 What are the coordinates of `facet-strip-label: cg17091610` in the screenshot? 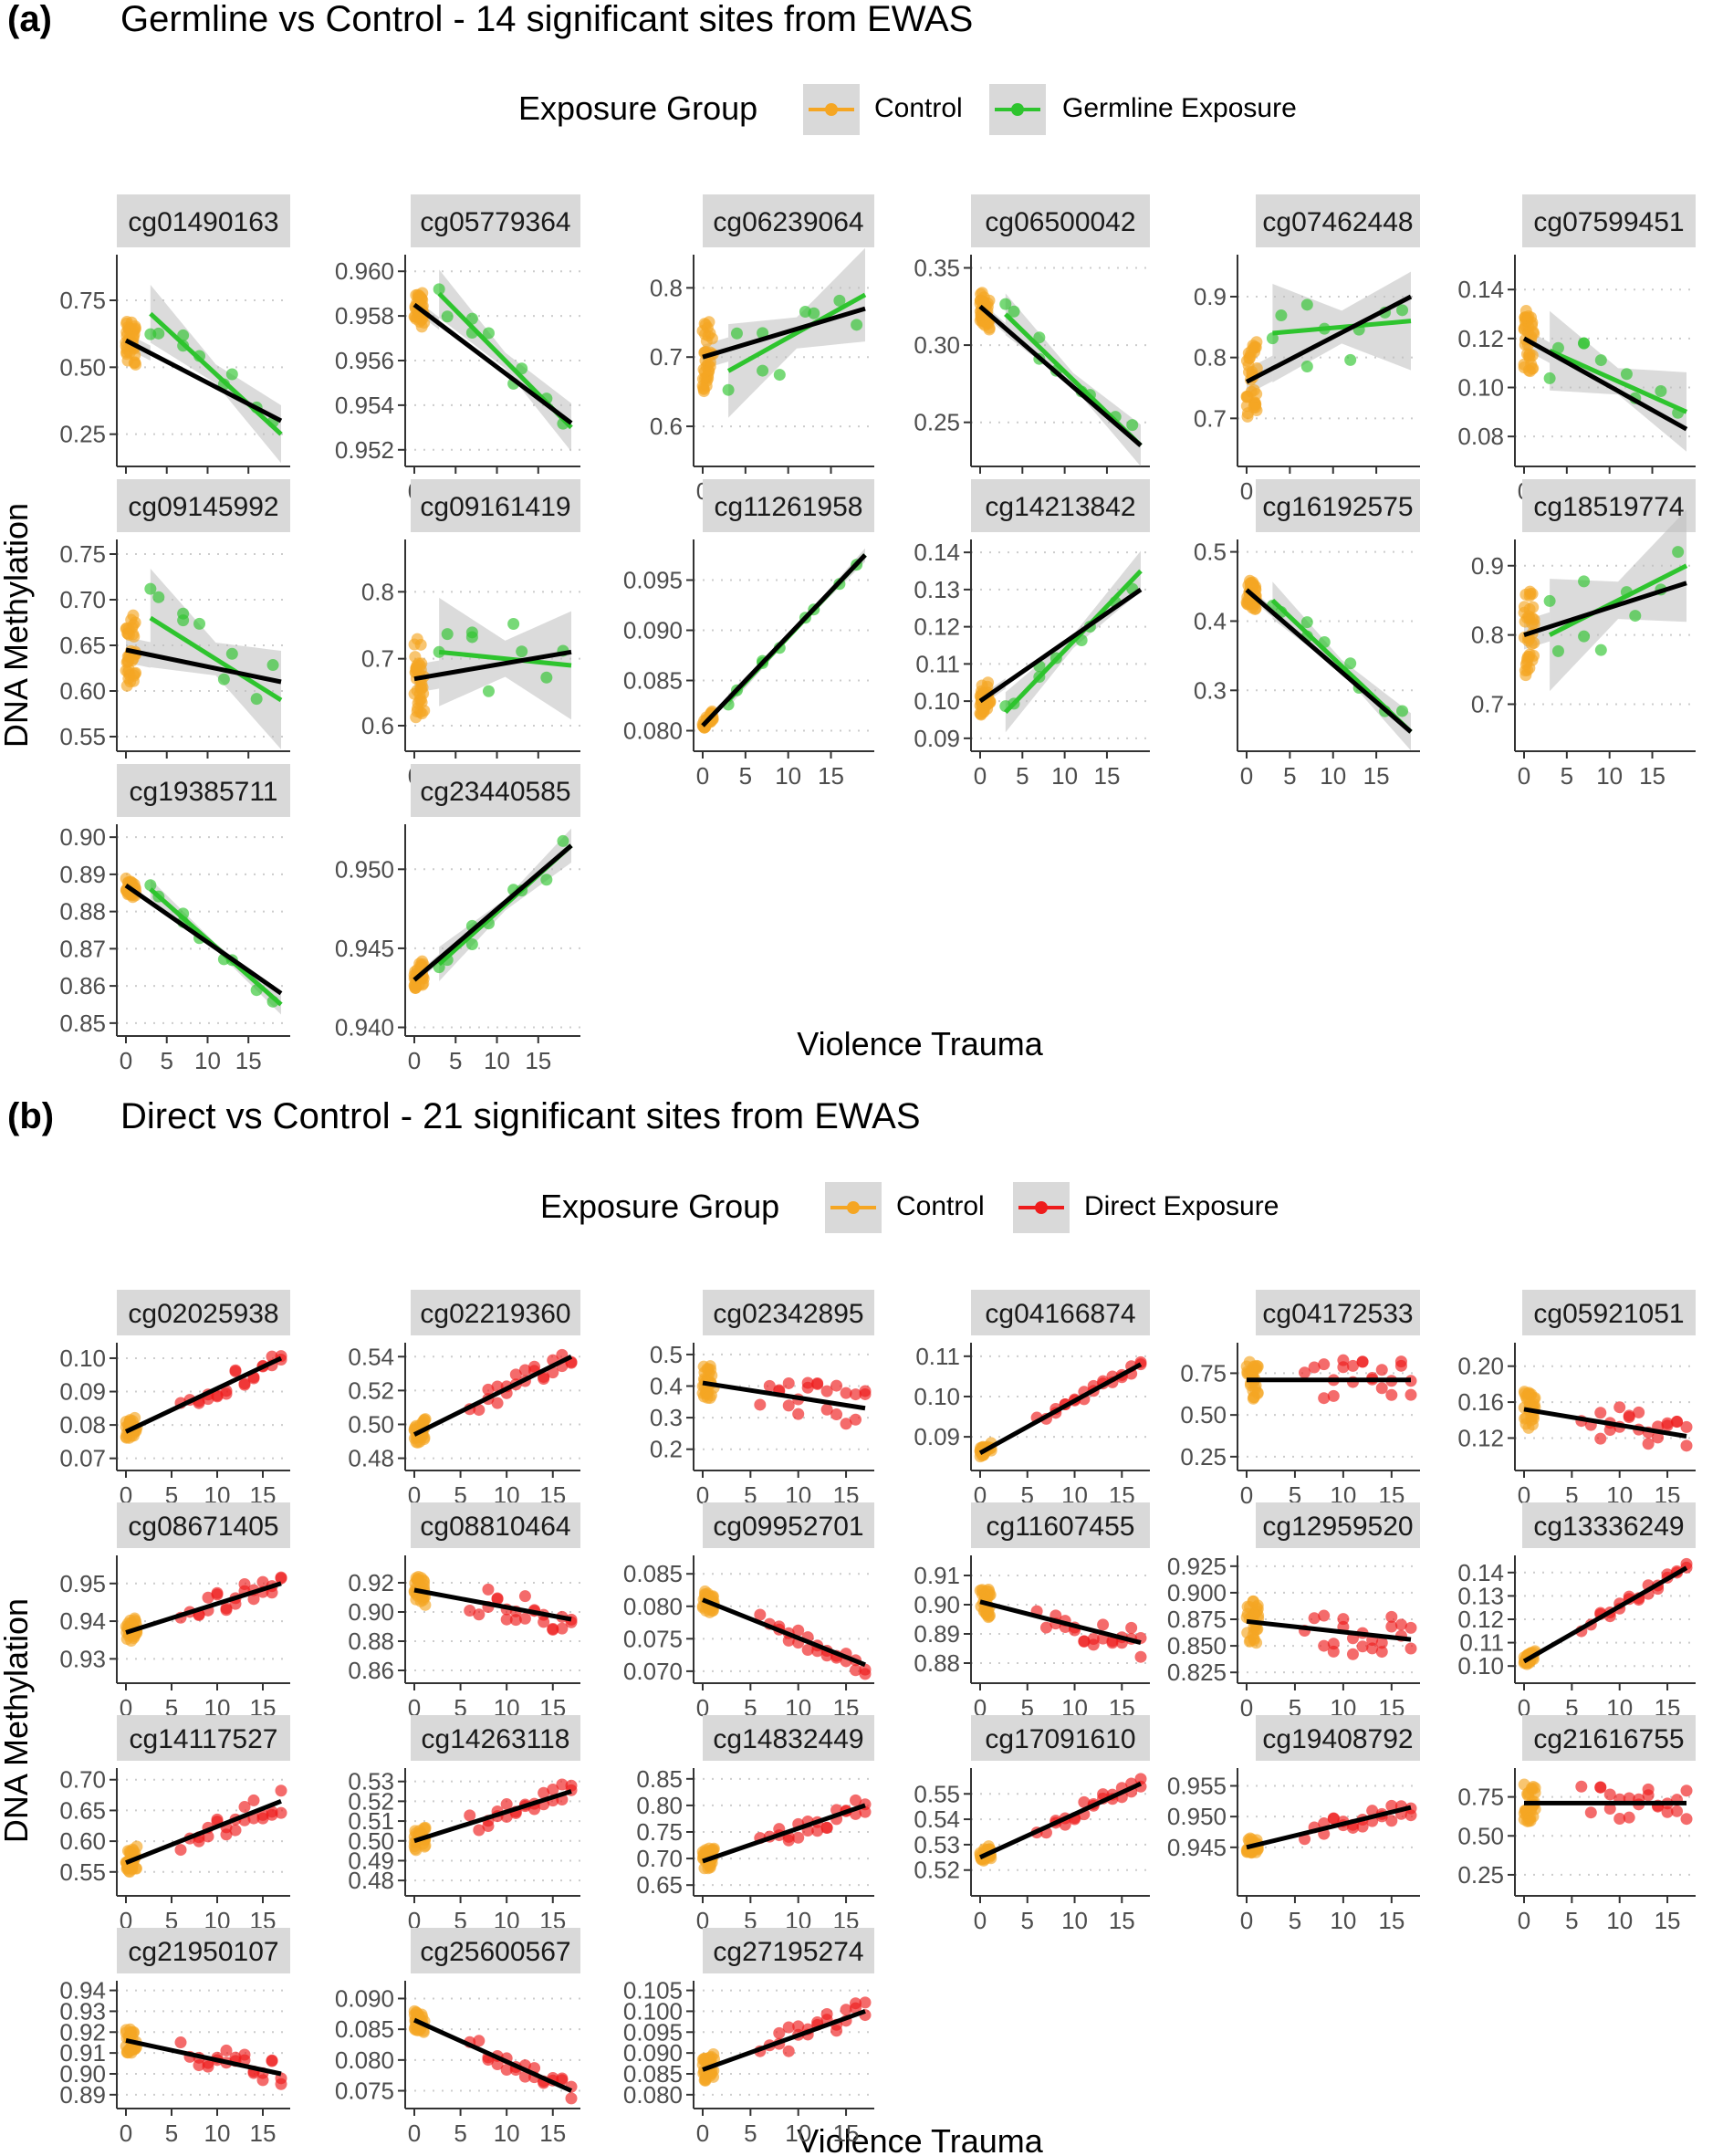 It's located at (1060, 1739).